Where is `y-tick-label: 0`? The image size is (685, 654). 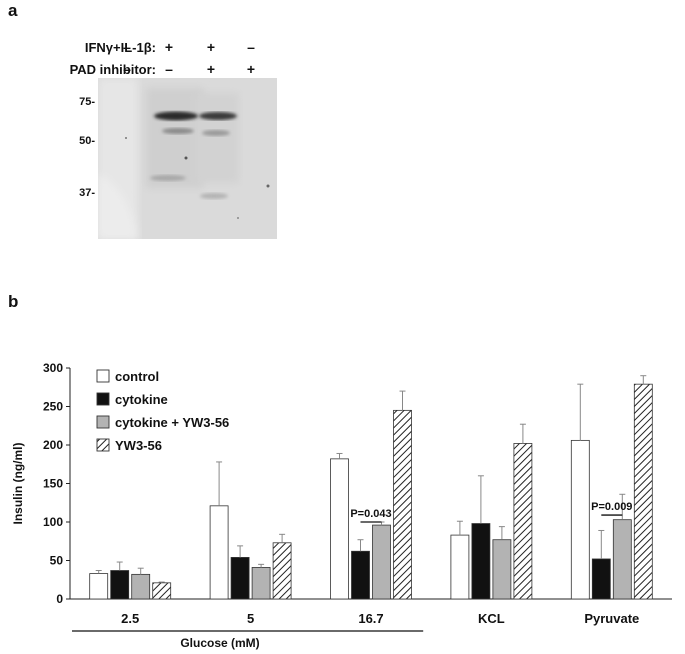 y-tick-label: 0 is located at coordinates (59, 599).